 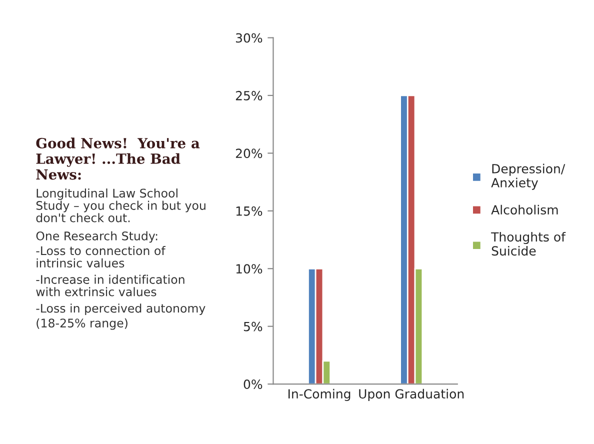 What do you see at coordinates (249, 38) in the screenshot?
I see `y-tick-label: 30%` at bounding box center [249, 38].